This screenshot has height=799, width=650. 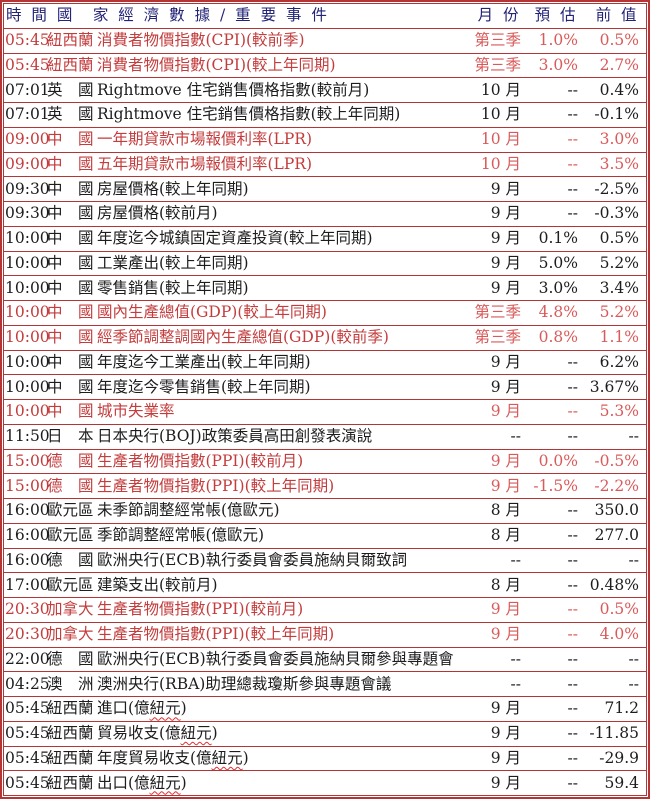 I want to click on event-cell: 消費者物價指數(CPI)(較前季), so click(x=201, y=40).